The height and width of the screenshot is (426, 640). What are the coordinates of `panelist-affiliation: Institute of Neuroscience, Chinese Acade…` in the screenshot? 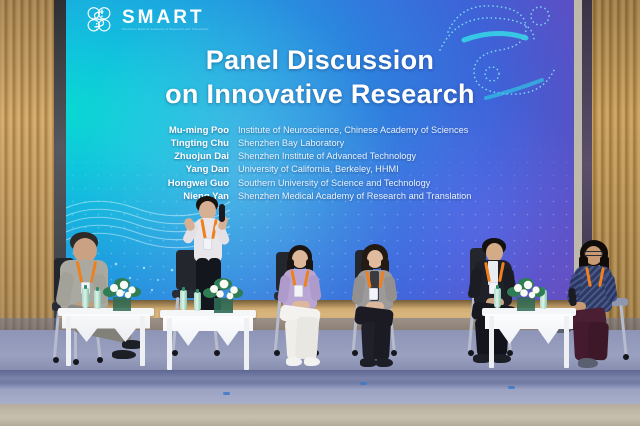 It's located at (353, 130).